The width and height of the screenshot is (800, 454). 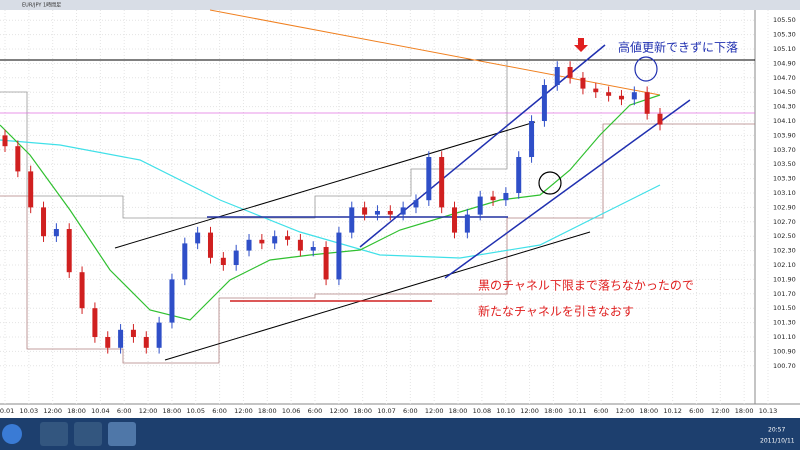 I want to click on y-tick-label: 103.70, so click(x=784, y=150).